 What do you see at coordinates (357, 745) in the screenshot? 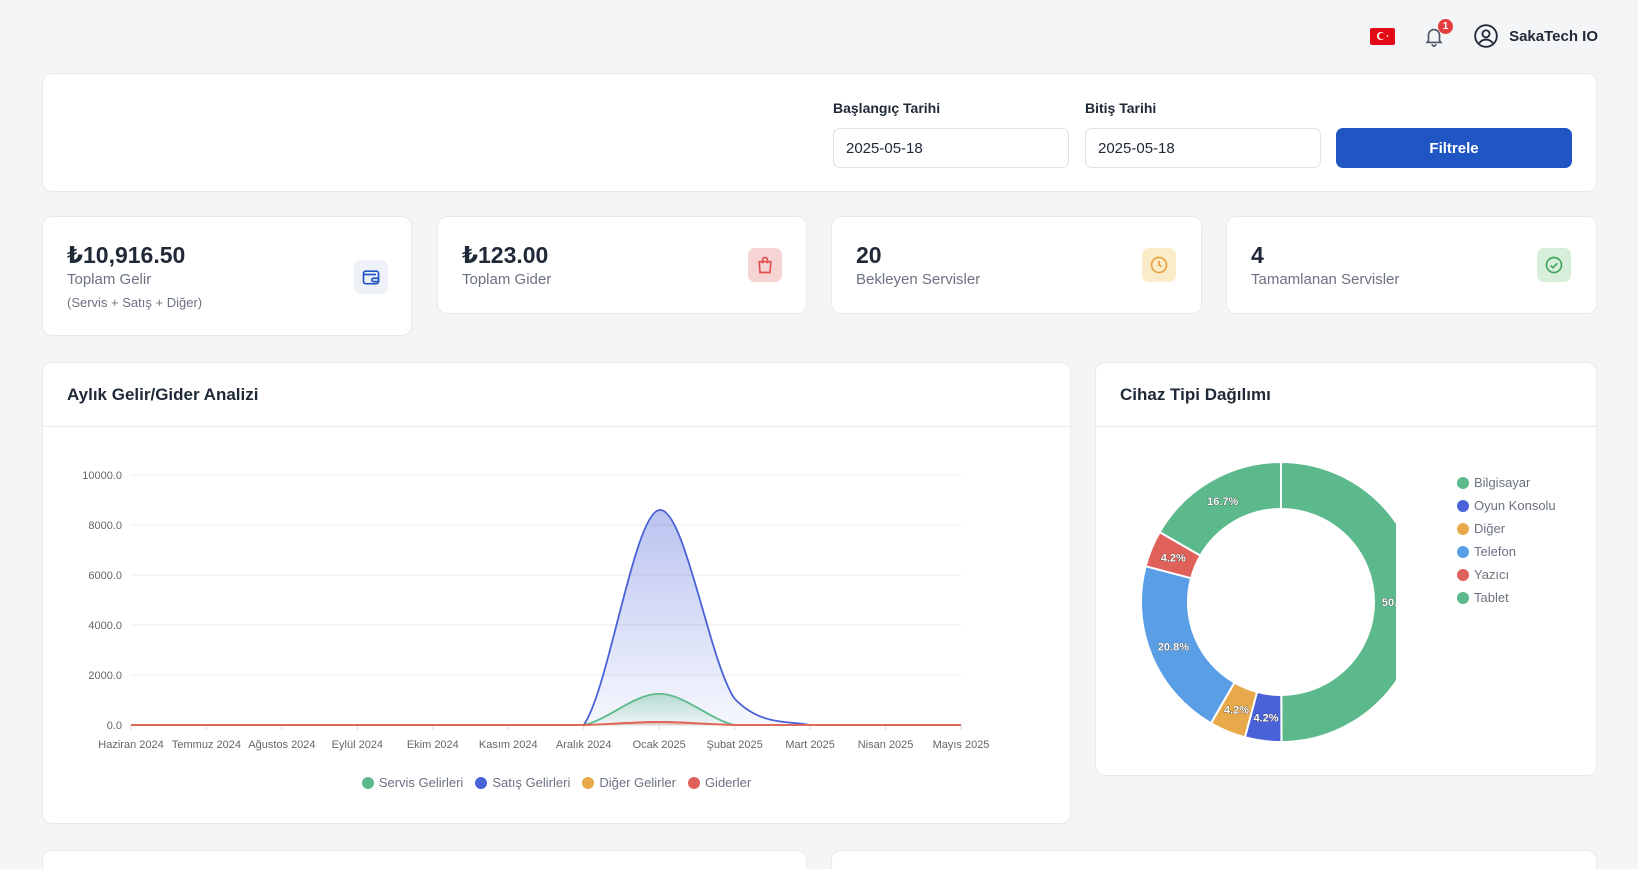
I see `x-tick-label: Eylül 2024` at bounding box center [357, 745].